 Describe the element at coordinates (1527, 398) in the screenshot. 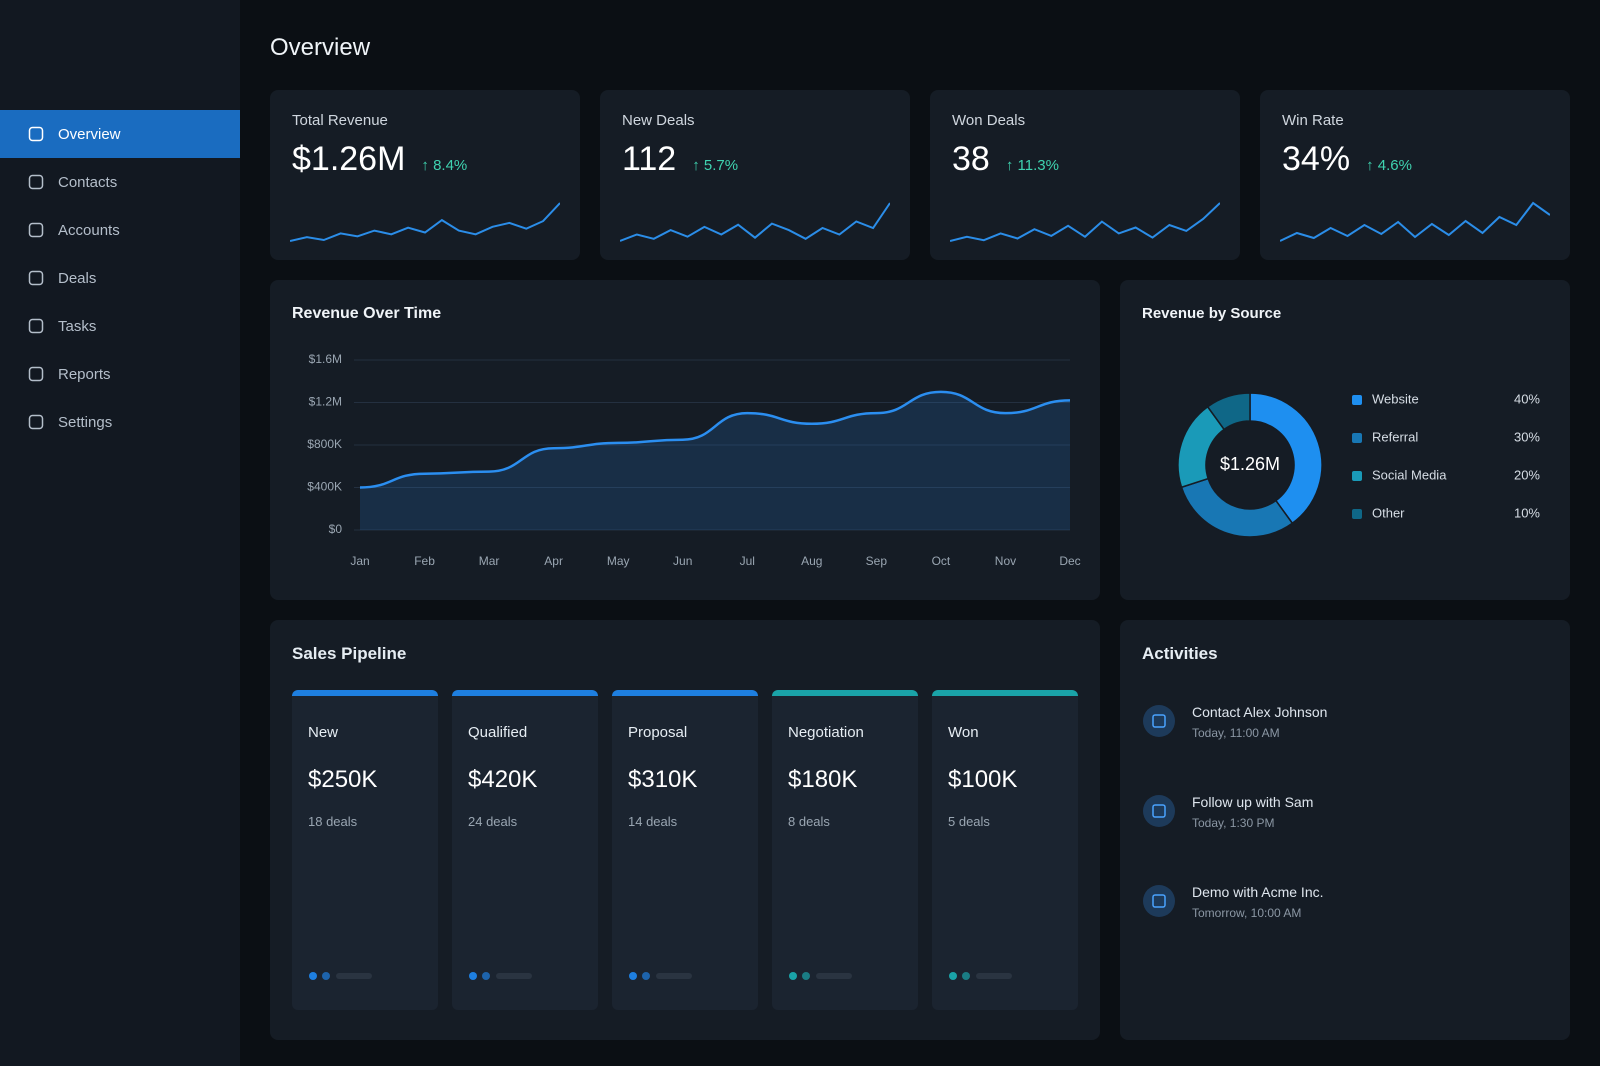

I see `legend-value: 40%` at that location.